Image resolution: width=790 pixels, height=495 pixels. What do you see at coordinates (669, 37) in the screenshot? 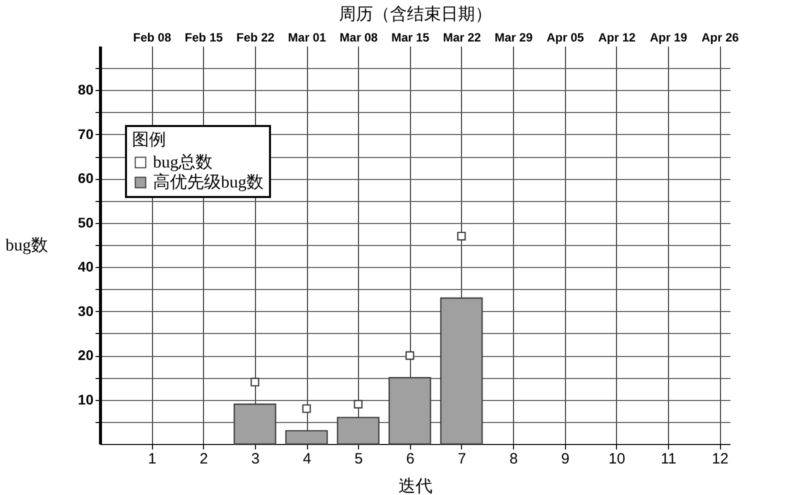
I see `x2-tick-label: Apr 19` at bounding box center [669, 37].